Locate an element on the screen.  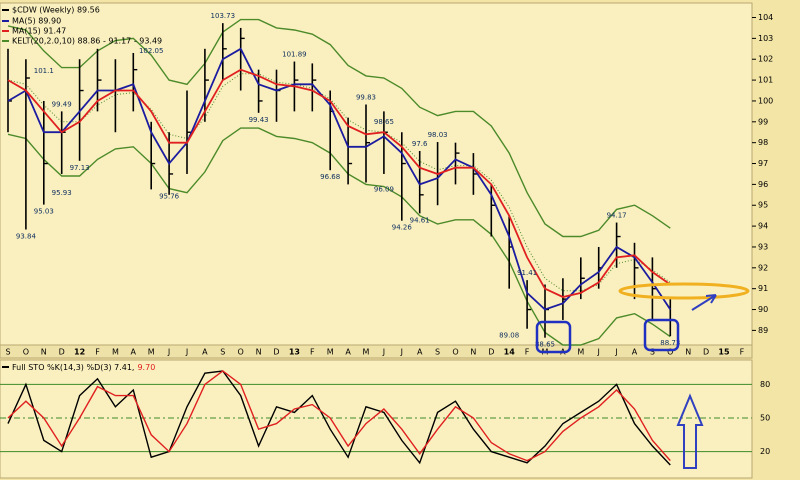
y-tick-label: 93 is located at coordinates (763, 246).